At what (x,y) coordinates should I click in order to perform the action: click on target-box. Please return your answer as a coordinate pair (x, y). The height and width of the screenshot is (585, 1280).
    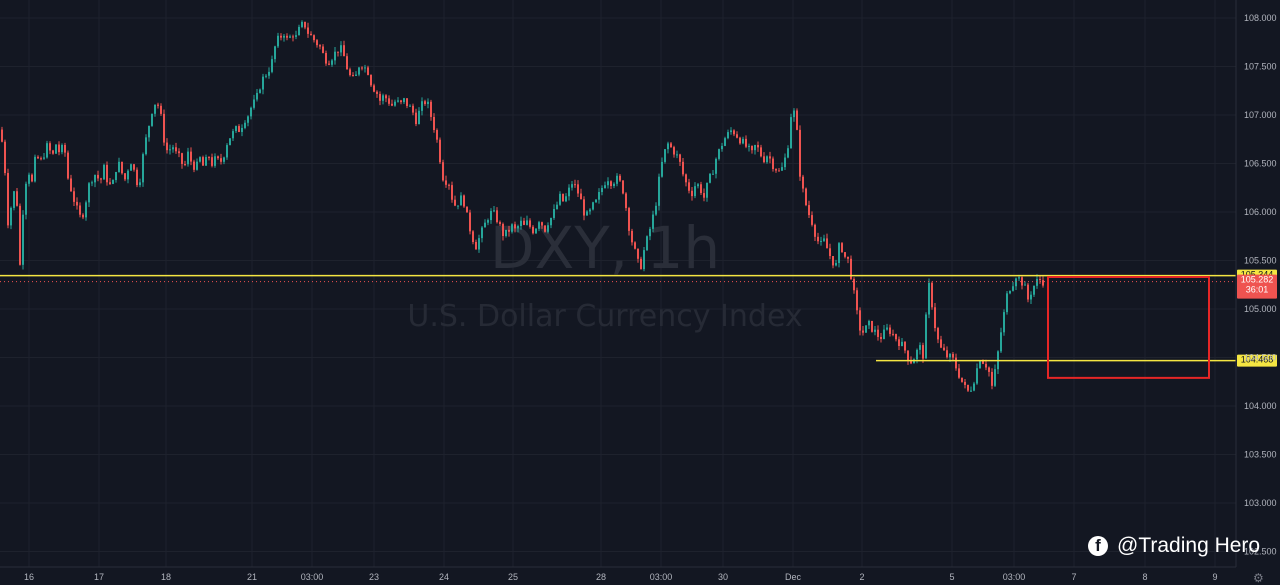
    Looking at the image, I should click on (1128, 327).